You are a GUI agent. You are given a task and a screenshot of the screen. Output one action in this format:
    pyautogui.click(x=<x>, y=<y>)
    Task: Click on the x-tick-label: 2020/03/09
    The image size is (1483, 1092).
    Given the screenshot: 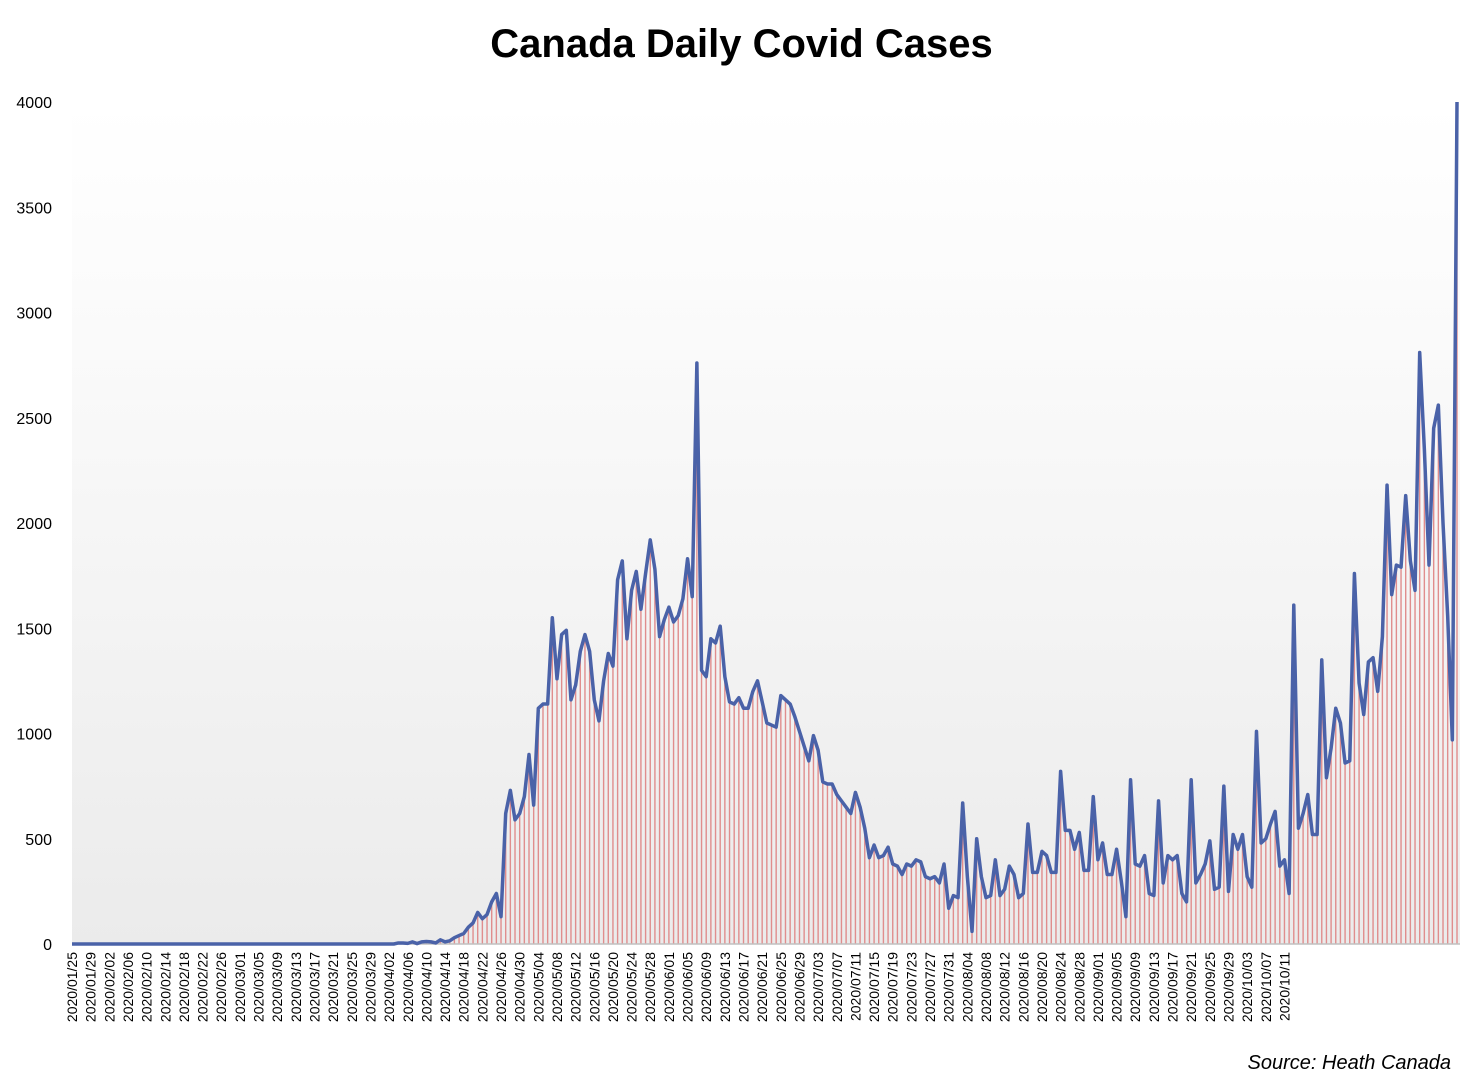 What is the action you would take?
    pyautogui.click(x=277, y=987)
    